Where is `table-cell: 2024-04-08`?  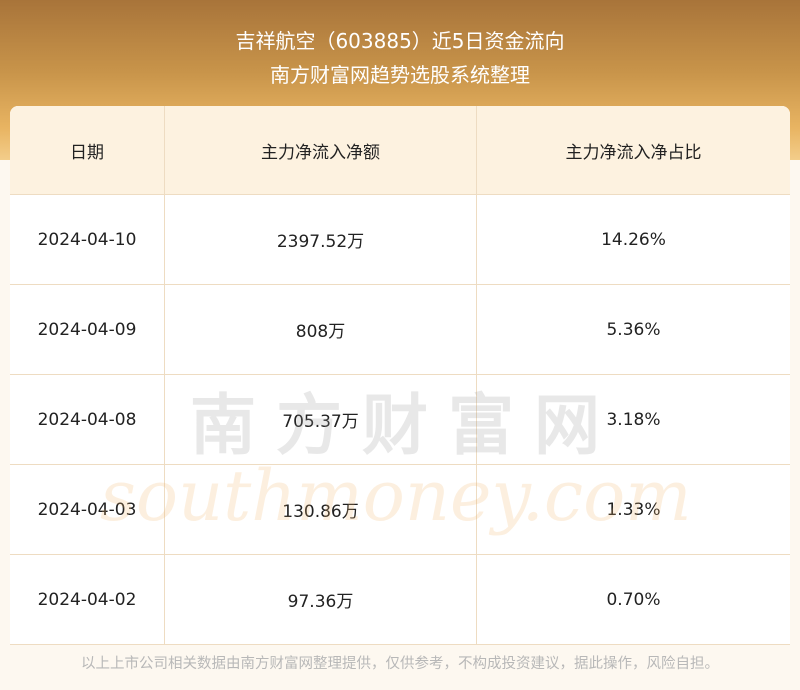
table-cell: 2024-04-08 is located at coordinates (87, 419).